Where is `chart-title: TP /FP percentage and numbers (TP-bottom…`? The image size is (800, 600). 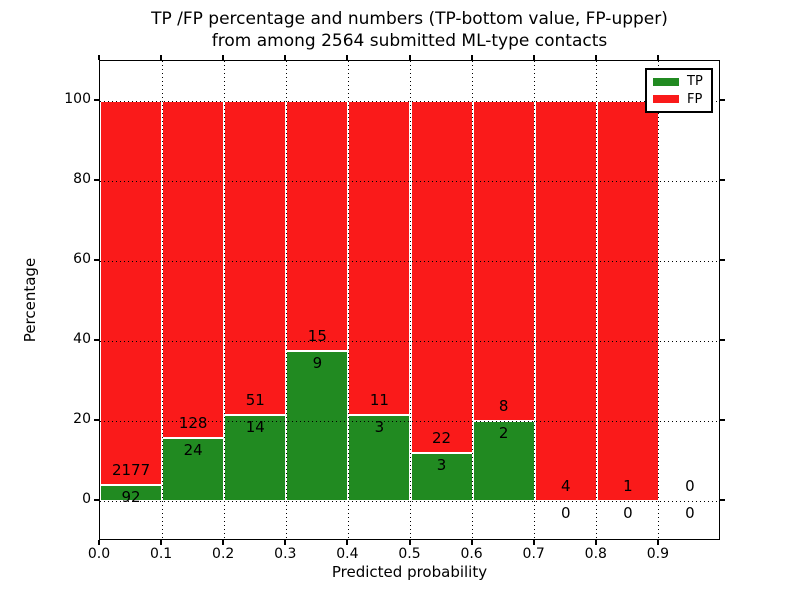 chart-title: TP /FP percentage and numbers (TP-bottom… is located at coordinates (409, 30).